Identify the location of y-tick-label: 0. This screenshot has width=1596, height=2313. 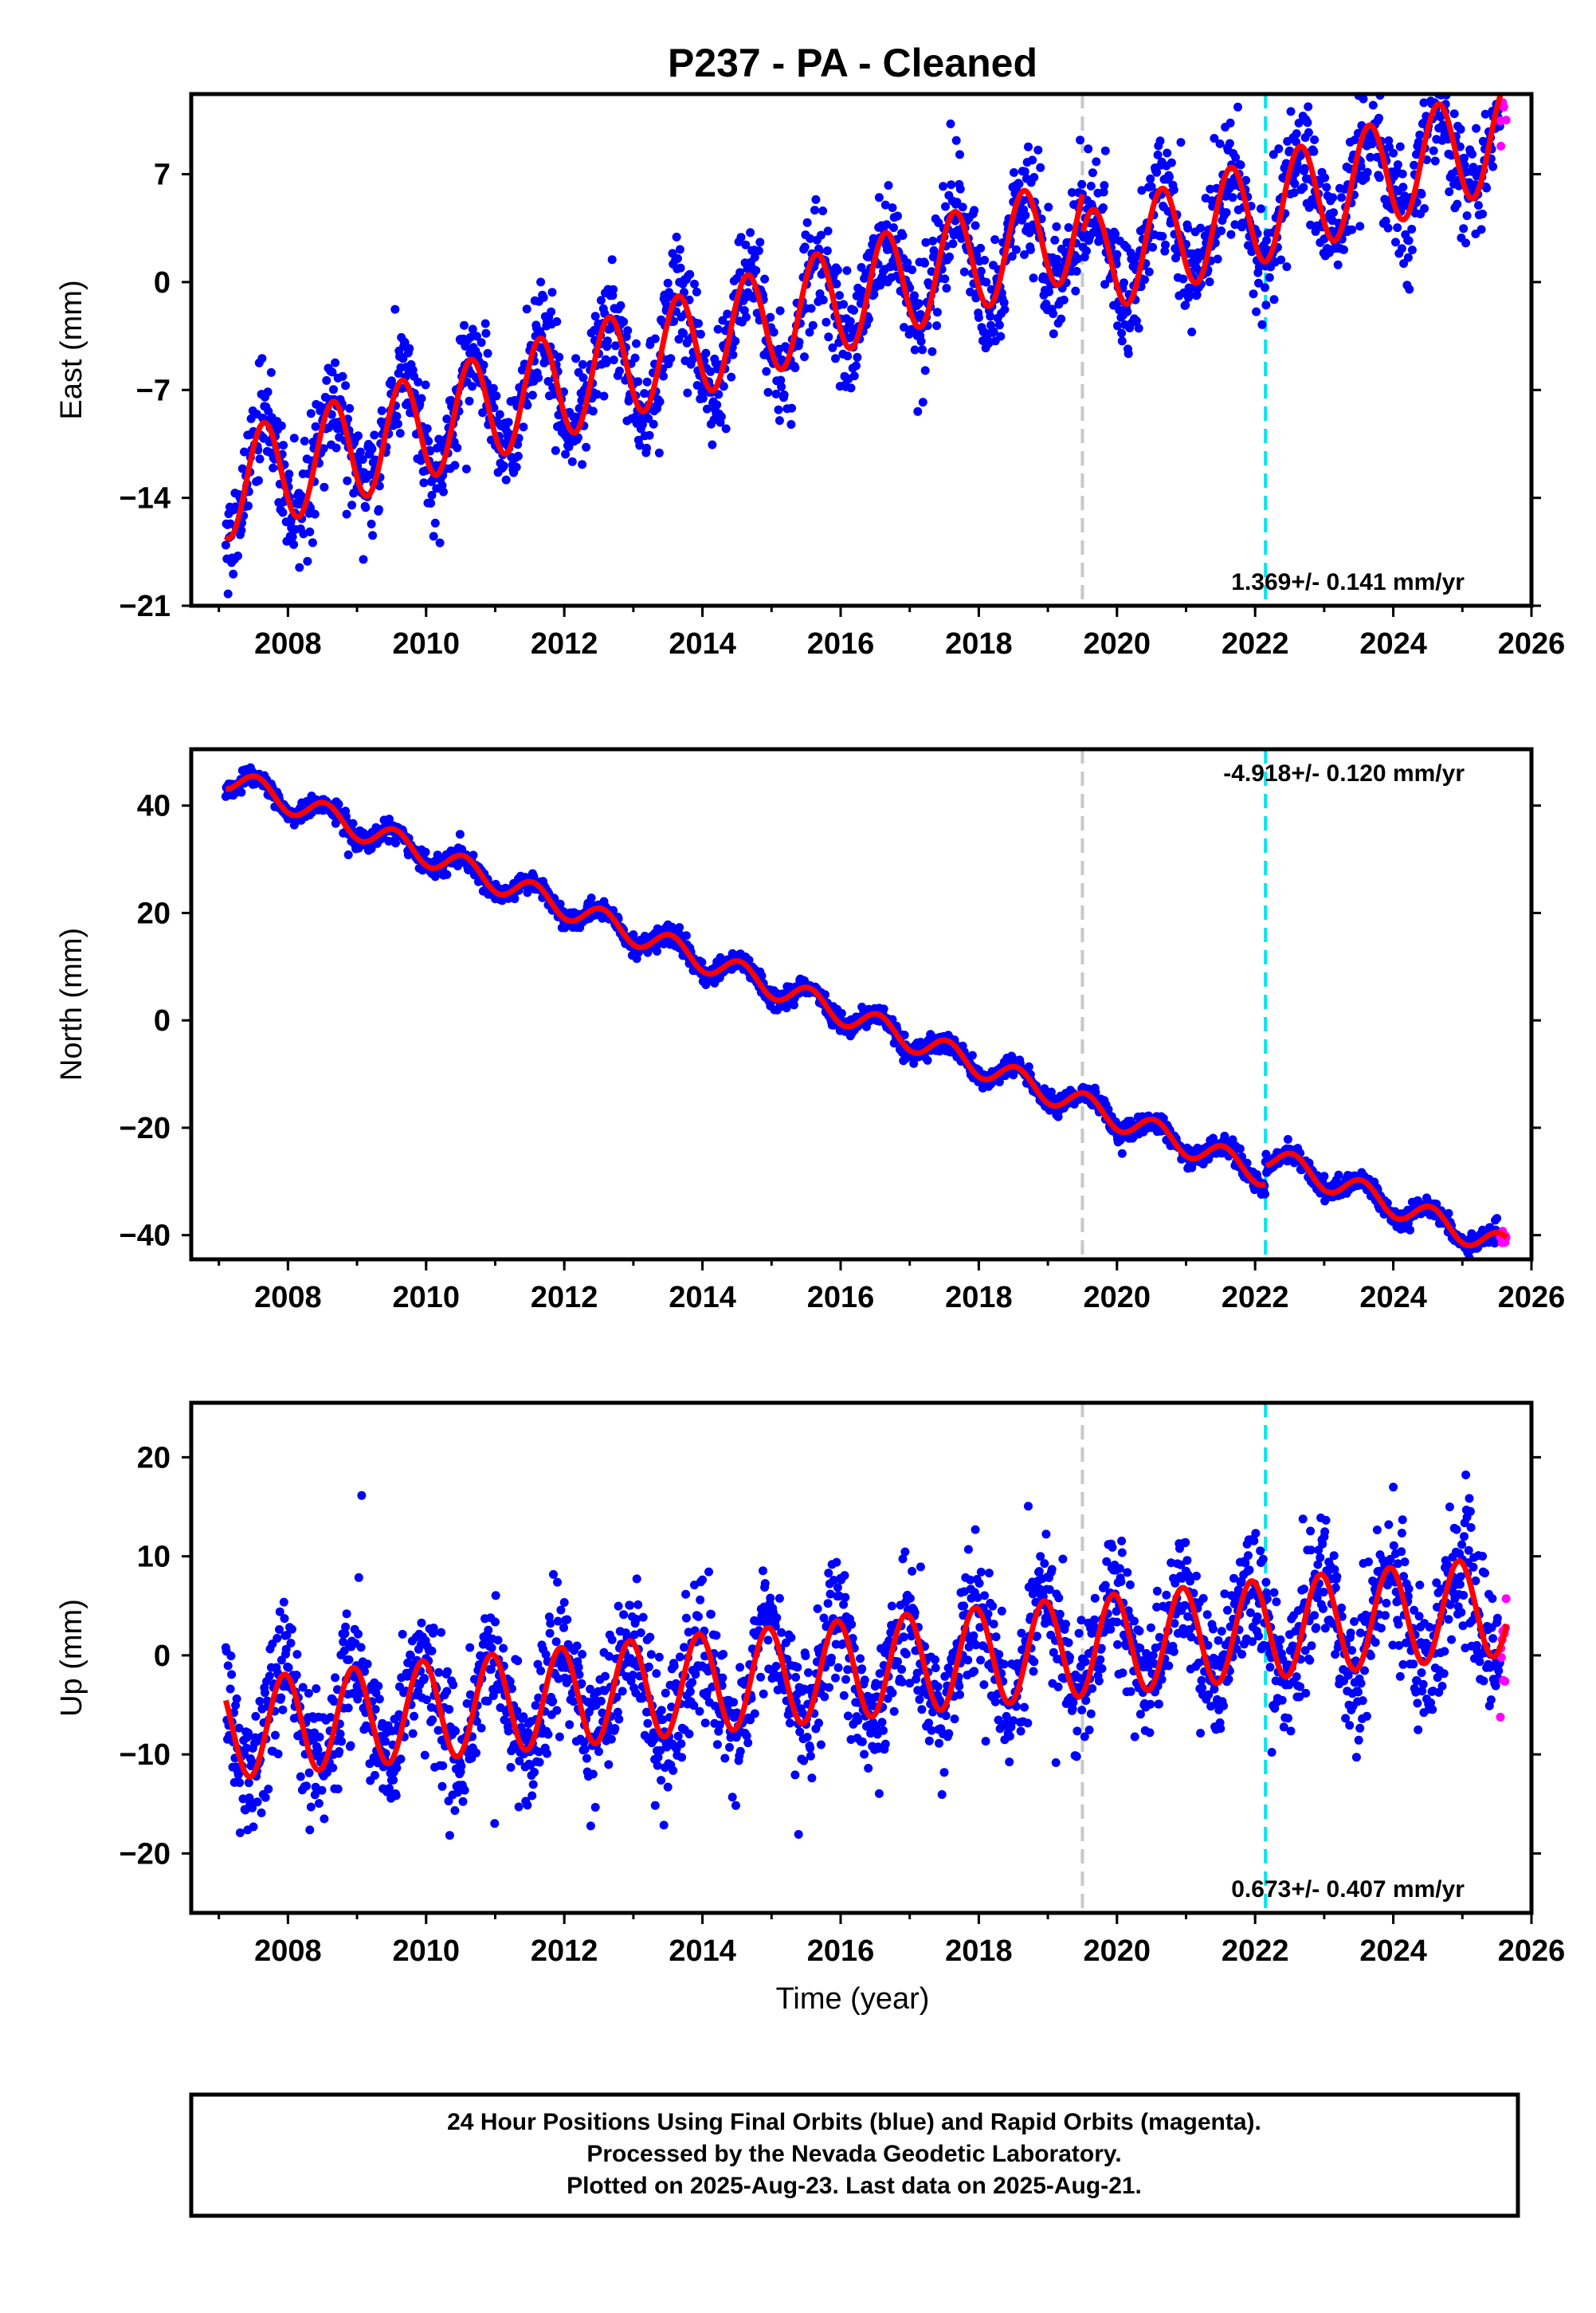
(163, 283).